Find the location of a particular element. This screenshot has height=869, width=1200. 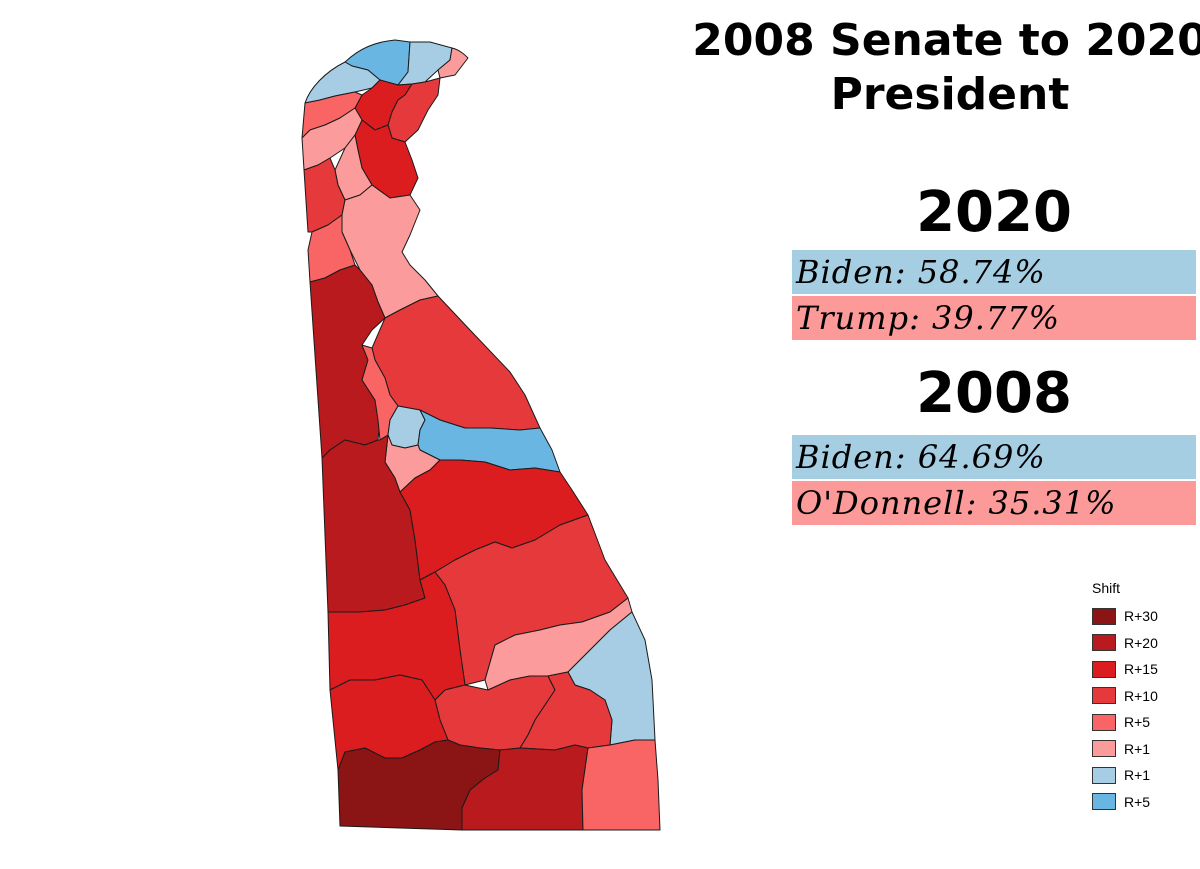

candidate-pct: 35.31% is located at coordinates (1052, 503).